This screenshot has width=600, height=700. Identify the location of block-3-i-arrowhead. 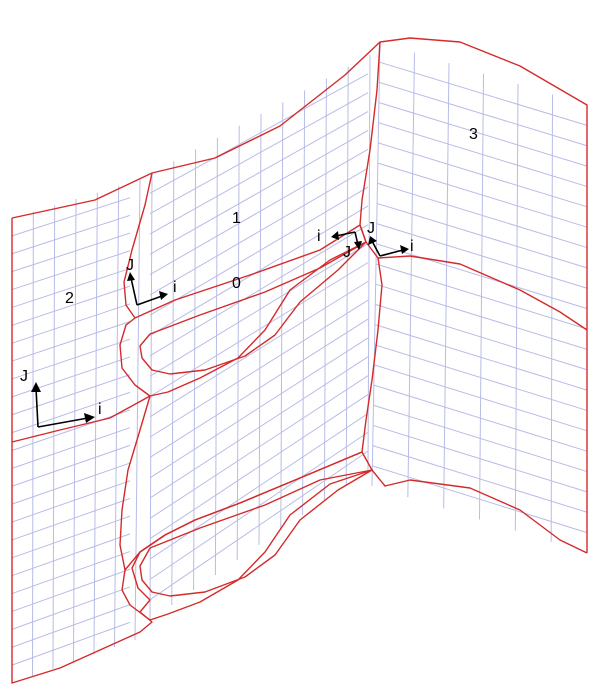
(404, 249).